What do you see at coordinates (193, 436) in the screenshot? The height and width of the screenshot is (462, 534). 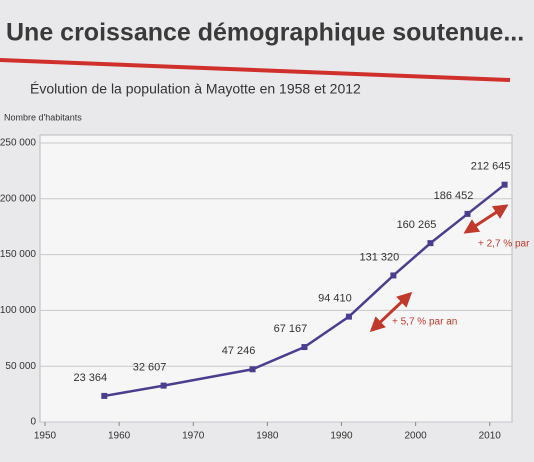 I see `x-tick-label: 1970` at bounding box center [193, 436].